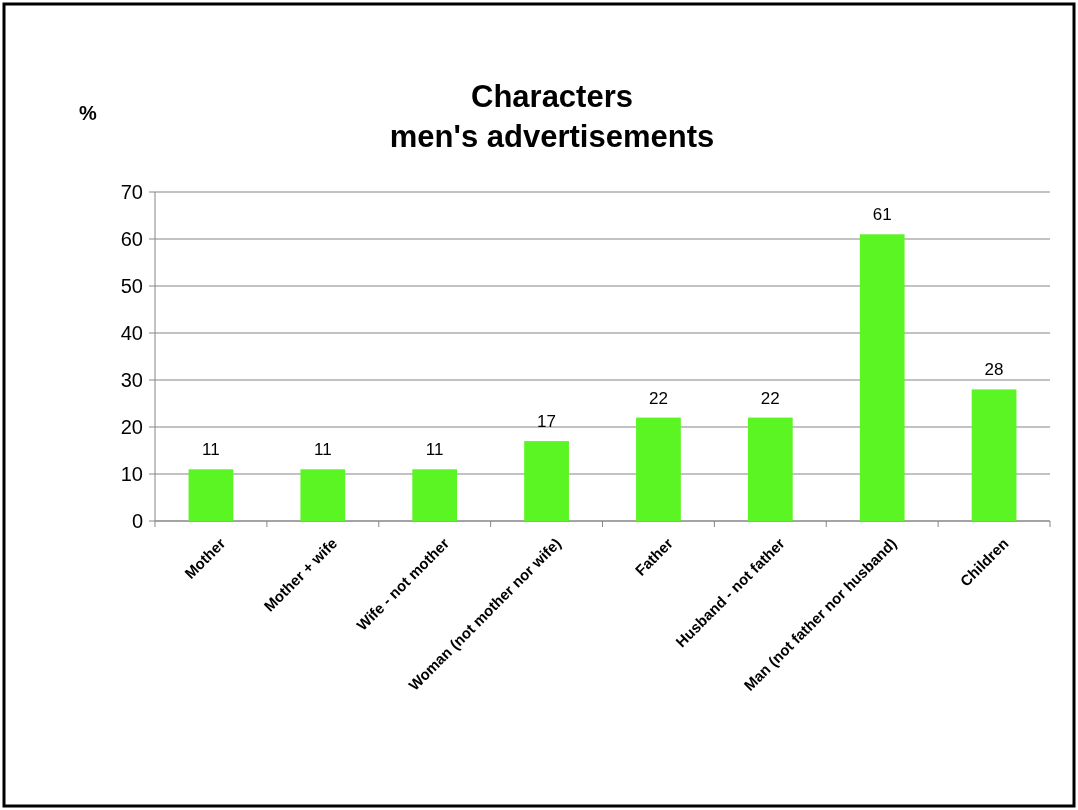 This screenshot has width=1078, height=810. Describe the element at coordinates (131, 239) in the screenshot. I see `y-tick-label: 60` at that location.